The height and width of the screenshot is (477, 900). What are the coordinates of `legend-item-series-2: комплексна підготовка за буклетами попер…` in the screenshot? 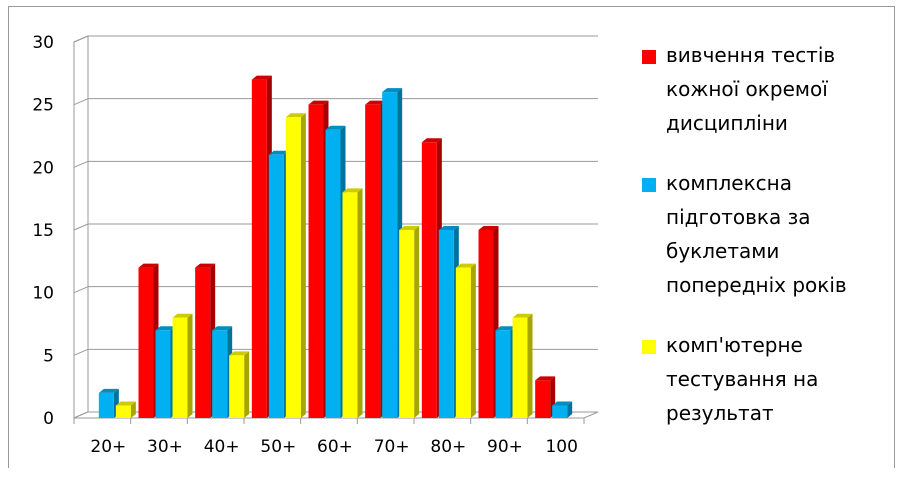 It's located at (767, 234).